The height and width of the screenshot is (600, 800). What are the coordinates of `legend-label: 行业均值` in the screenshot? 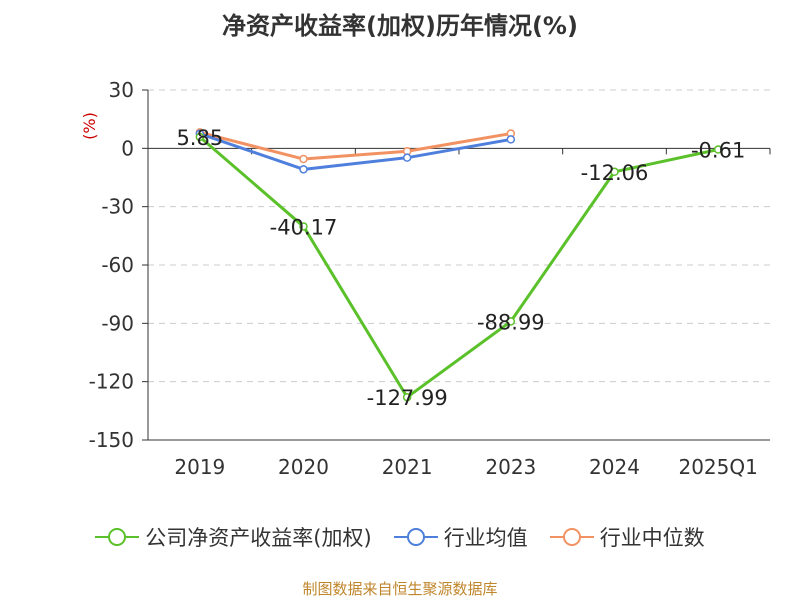 It's located at (485, 538).